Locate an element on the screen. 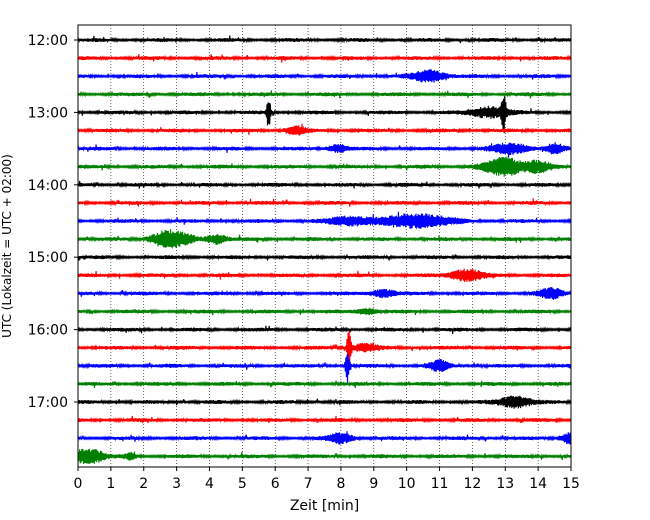 This screenshot has width=650, height=520. x-tick-label: 0 is located at coordinates (78, 484).